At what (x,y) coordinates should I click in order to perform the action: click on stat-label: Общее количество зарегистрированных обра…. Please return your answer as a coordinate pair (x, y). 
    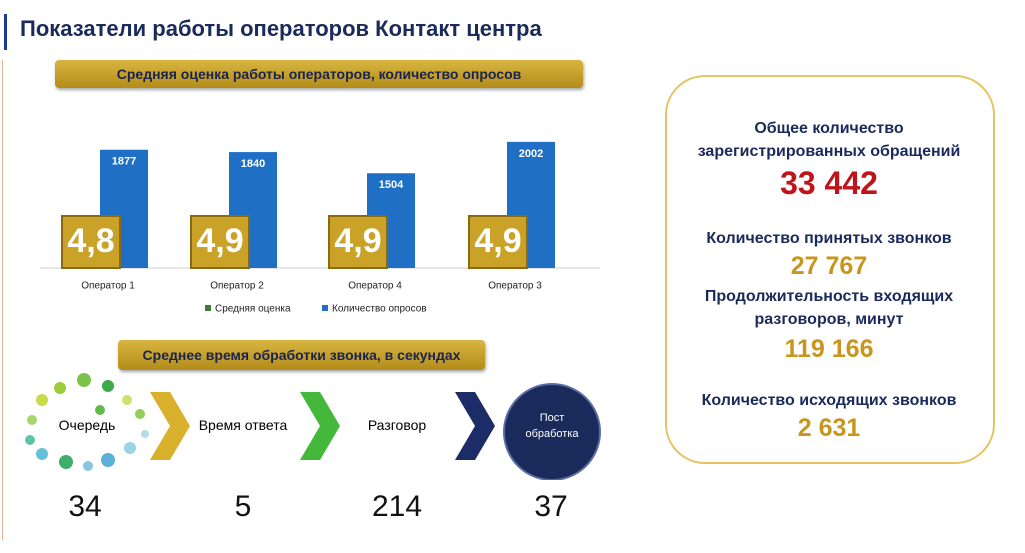
    Looking at the image, I should click on (829, 140).